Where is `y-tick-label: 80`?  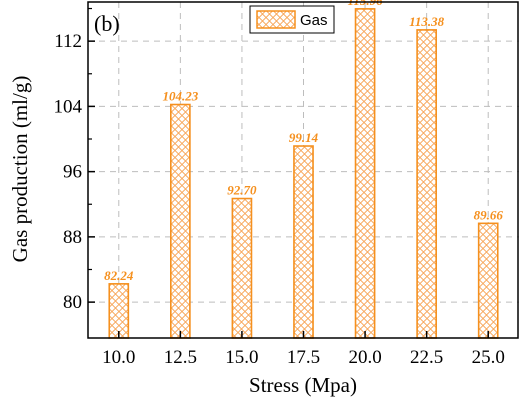 y-tick-label: 80 is located at coordinates (72, 302).